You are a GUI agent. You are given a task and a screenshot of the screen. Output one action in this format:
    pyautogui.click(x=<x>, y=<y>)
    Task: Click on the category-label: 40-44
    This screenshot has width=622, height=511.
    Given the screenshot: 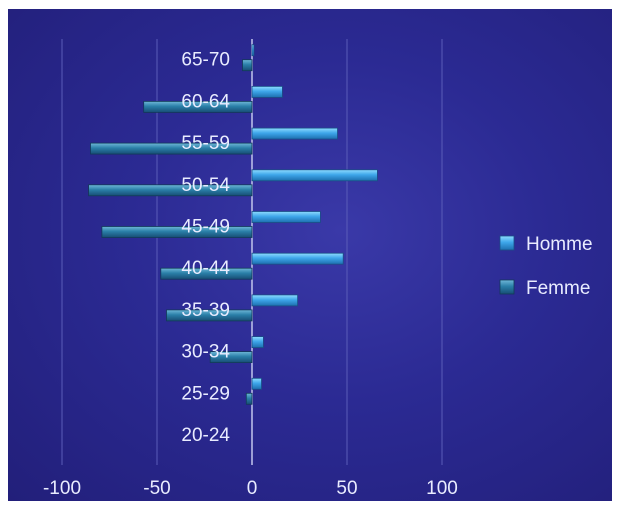 What is the action you would take?
    pyautogui.click(x=205, y=268)
    